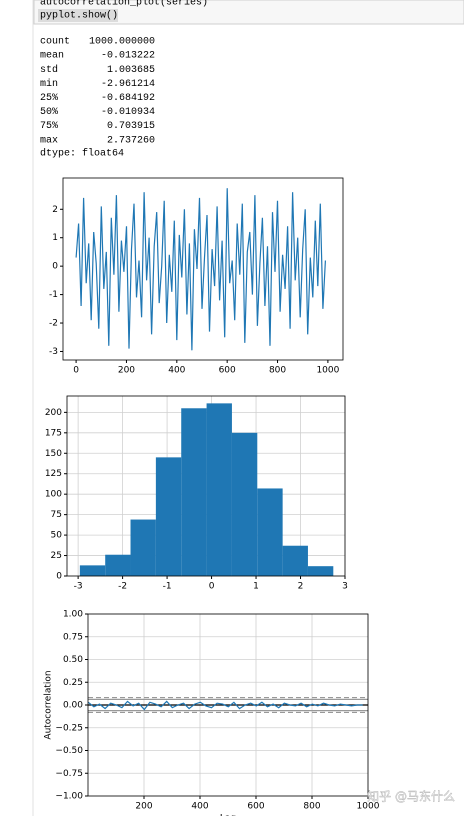 Image resolution: width=464 pixels, height=820 pixels. Describe the element at coordinates (73, 660) in the screenshot. I see `y-tick-label: 0.50` at that location.